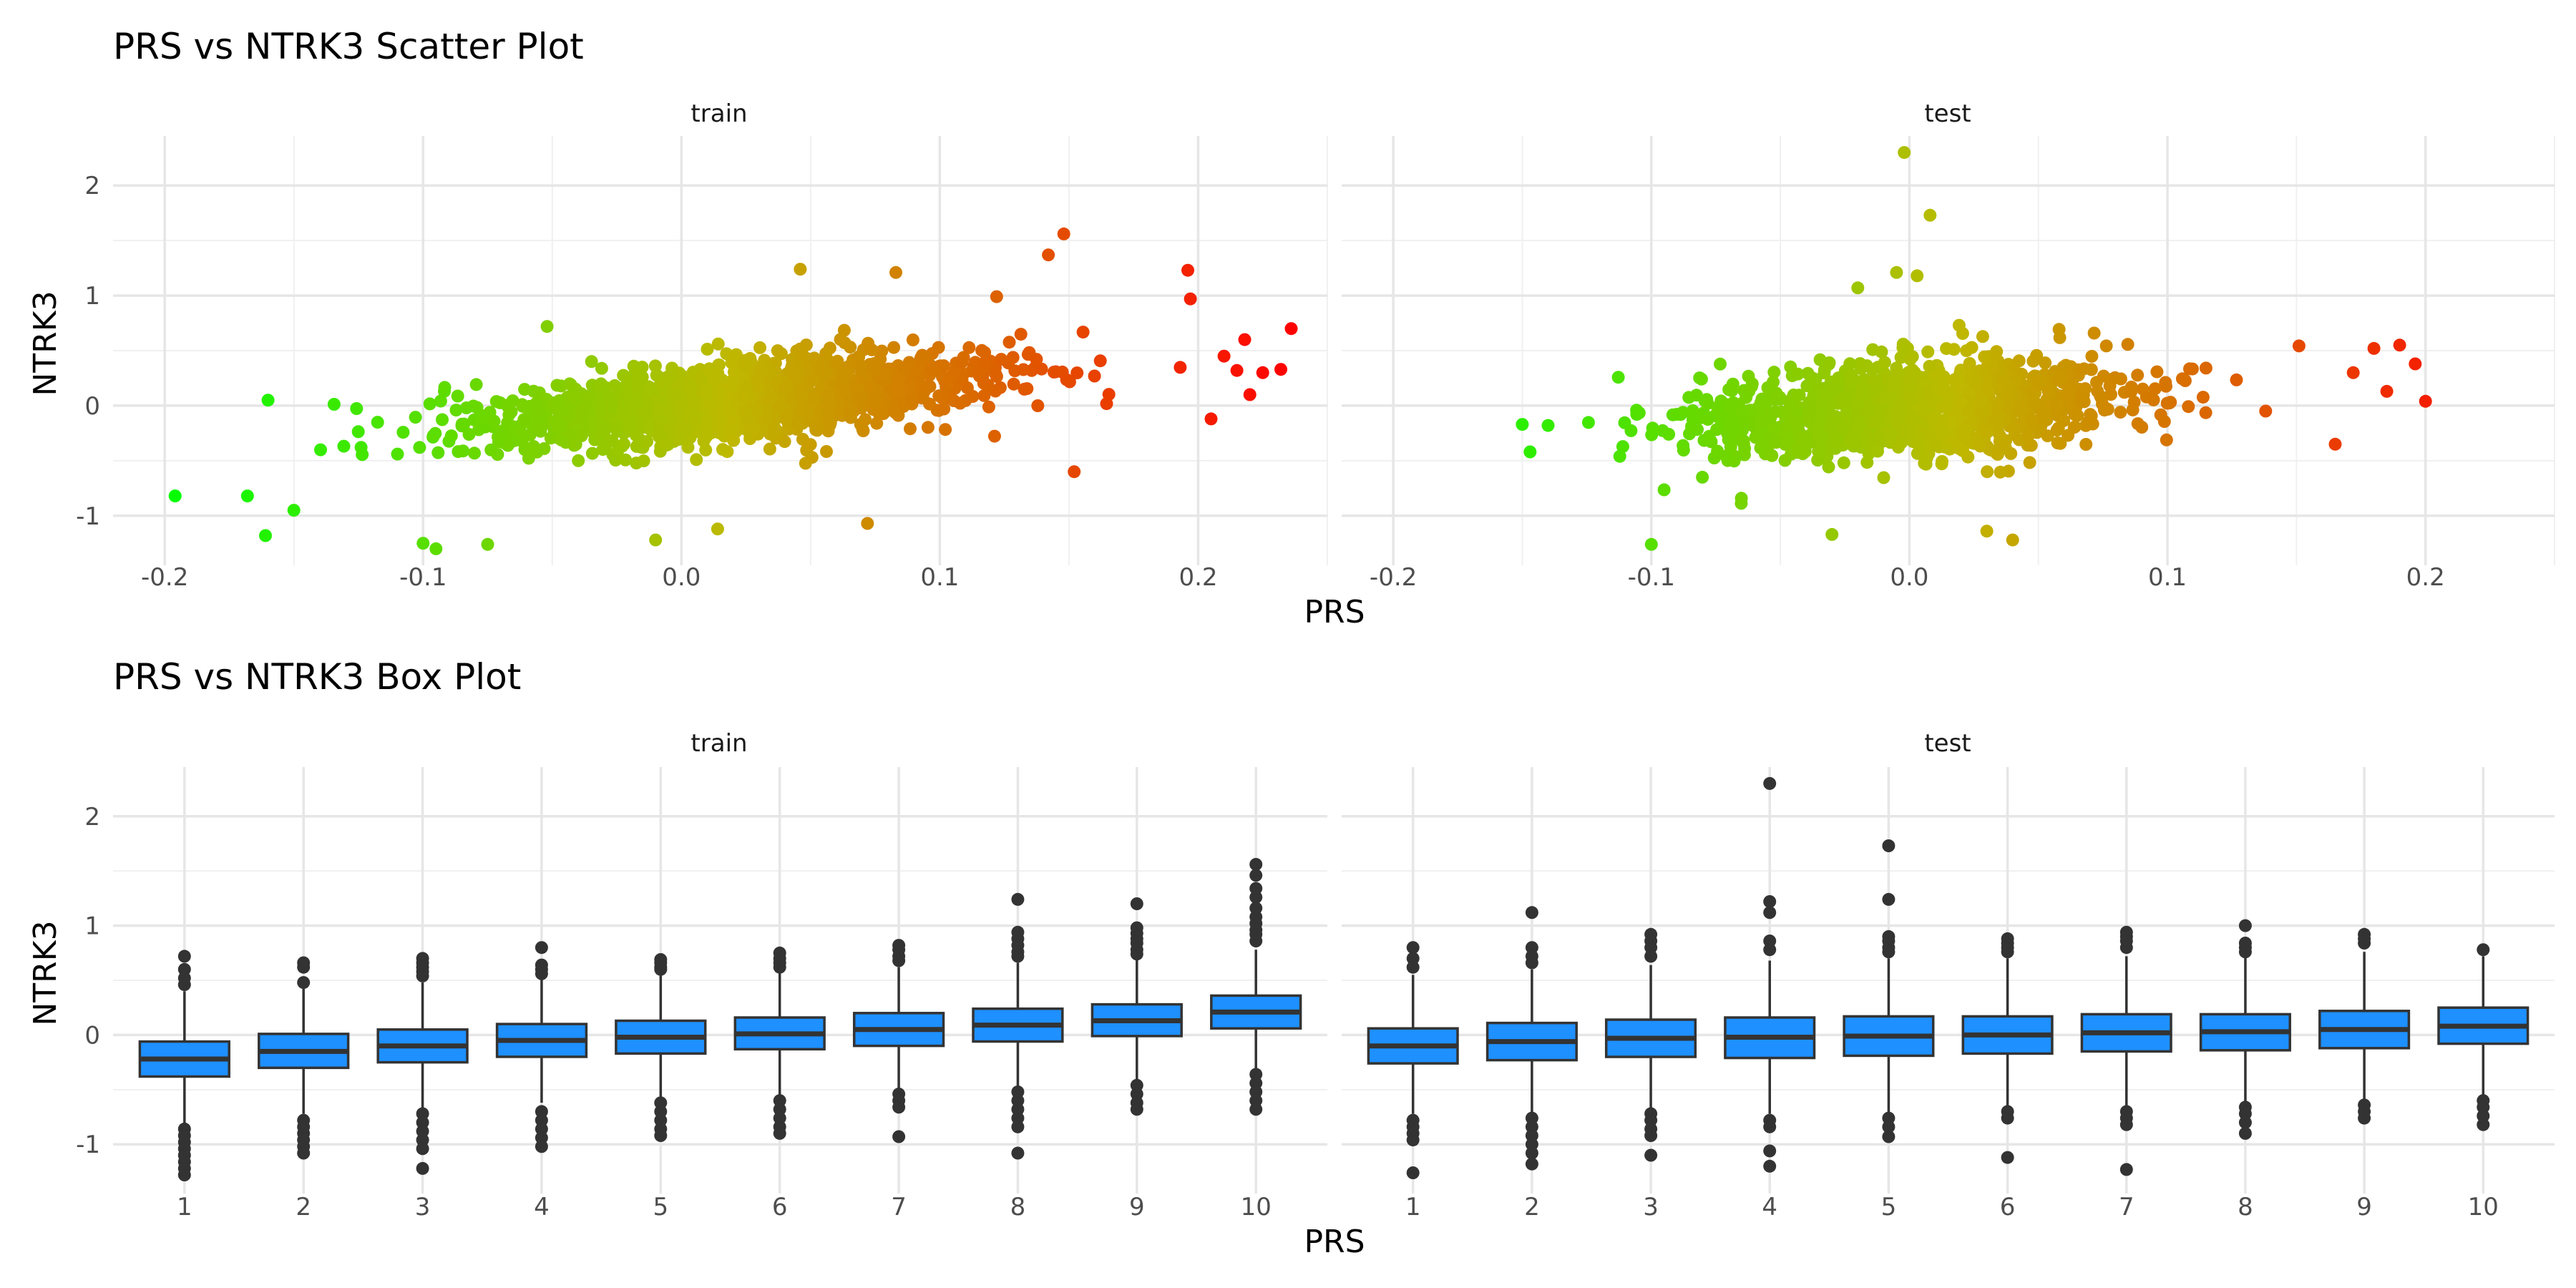 The height and width of the screenshot is (1288, 2576). Describe the element at coordinates (2127, 1207) in the screenshot. I see `box-x-tick-label: 7` at that location.